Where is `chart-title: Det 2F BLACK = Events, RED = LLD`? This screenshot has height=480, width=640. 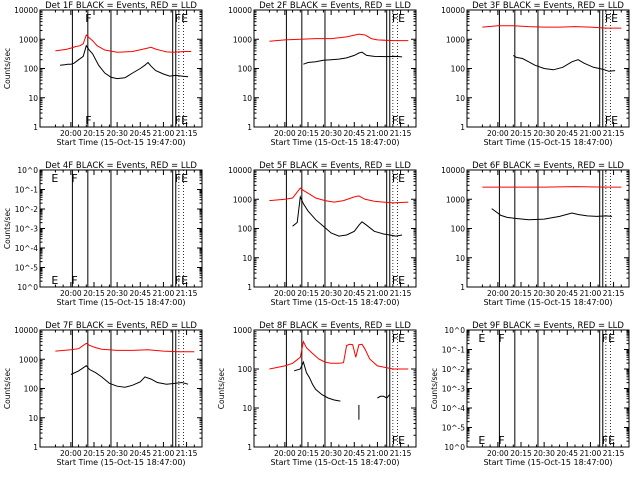 chart-title: Det 2F BLACK = Events, RED = LLD is located at coordinates (335, 6).